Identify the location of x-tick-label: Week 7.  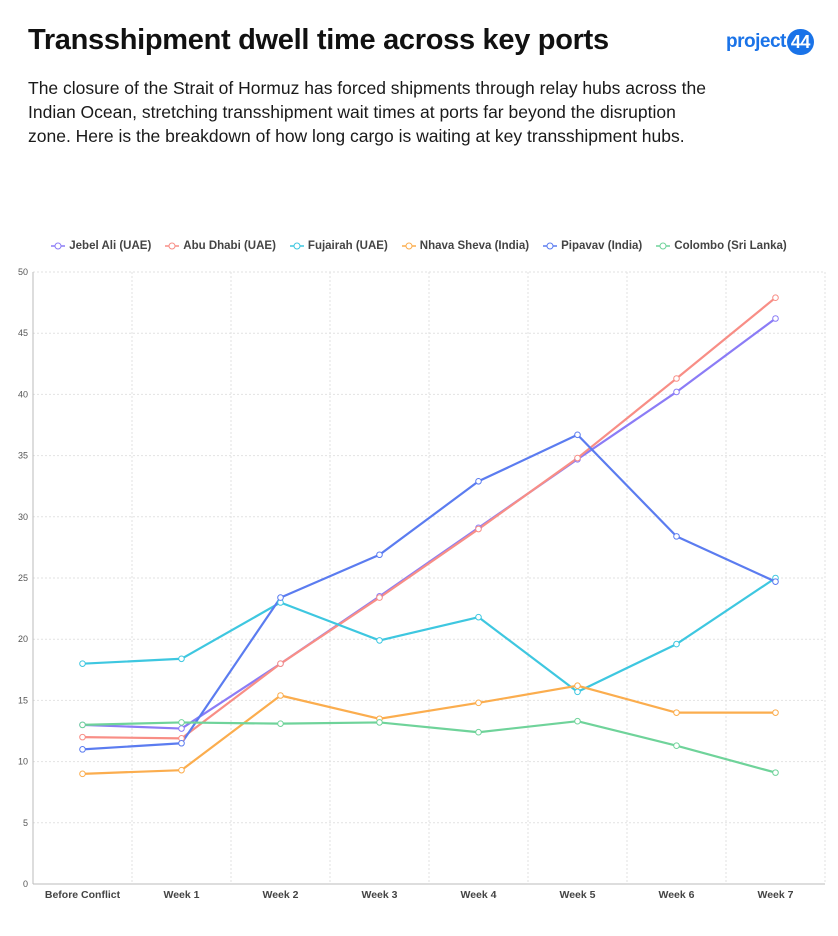
(776, 895).